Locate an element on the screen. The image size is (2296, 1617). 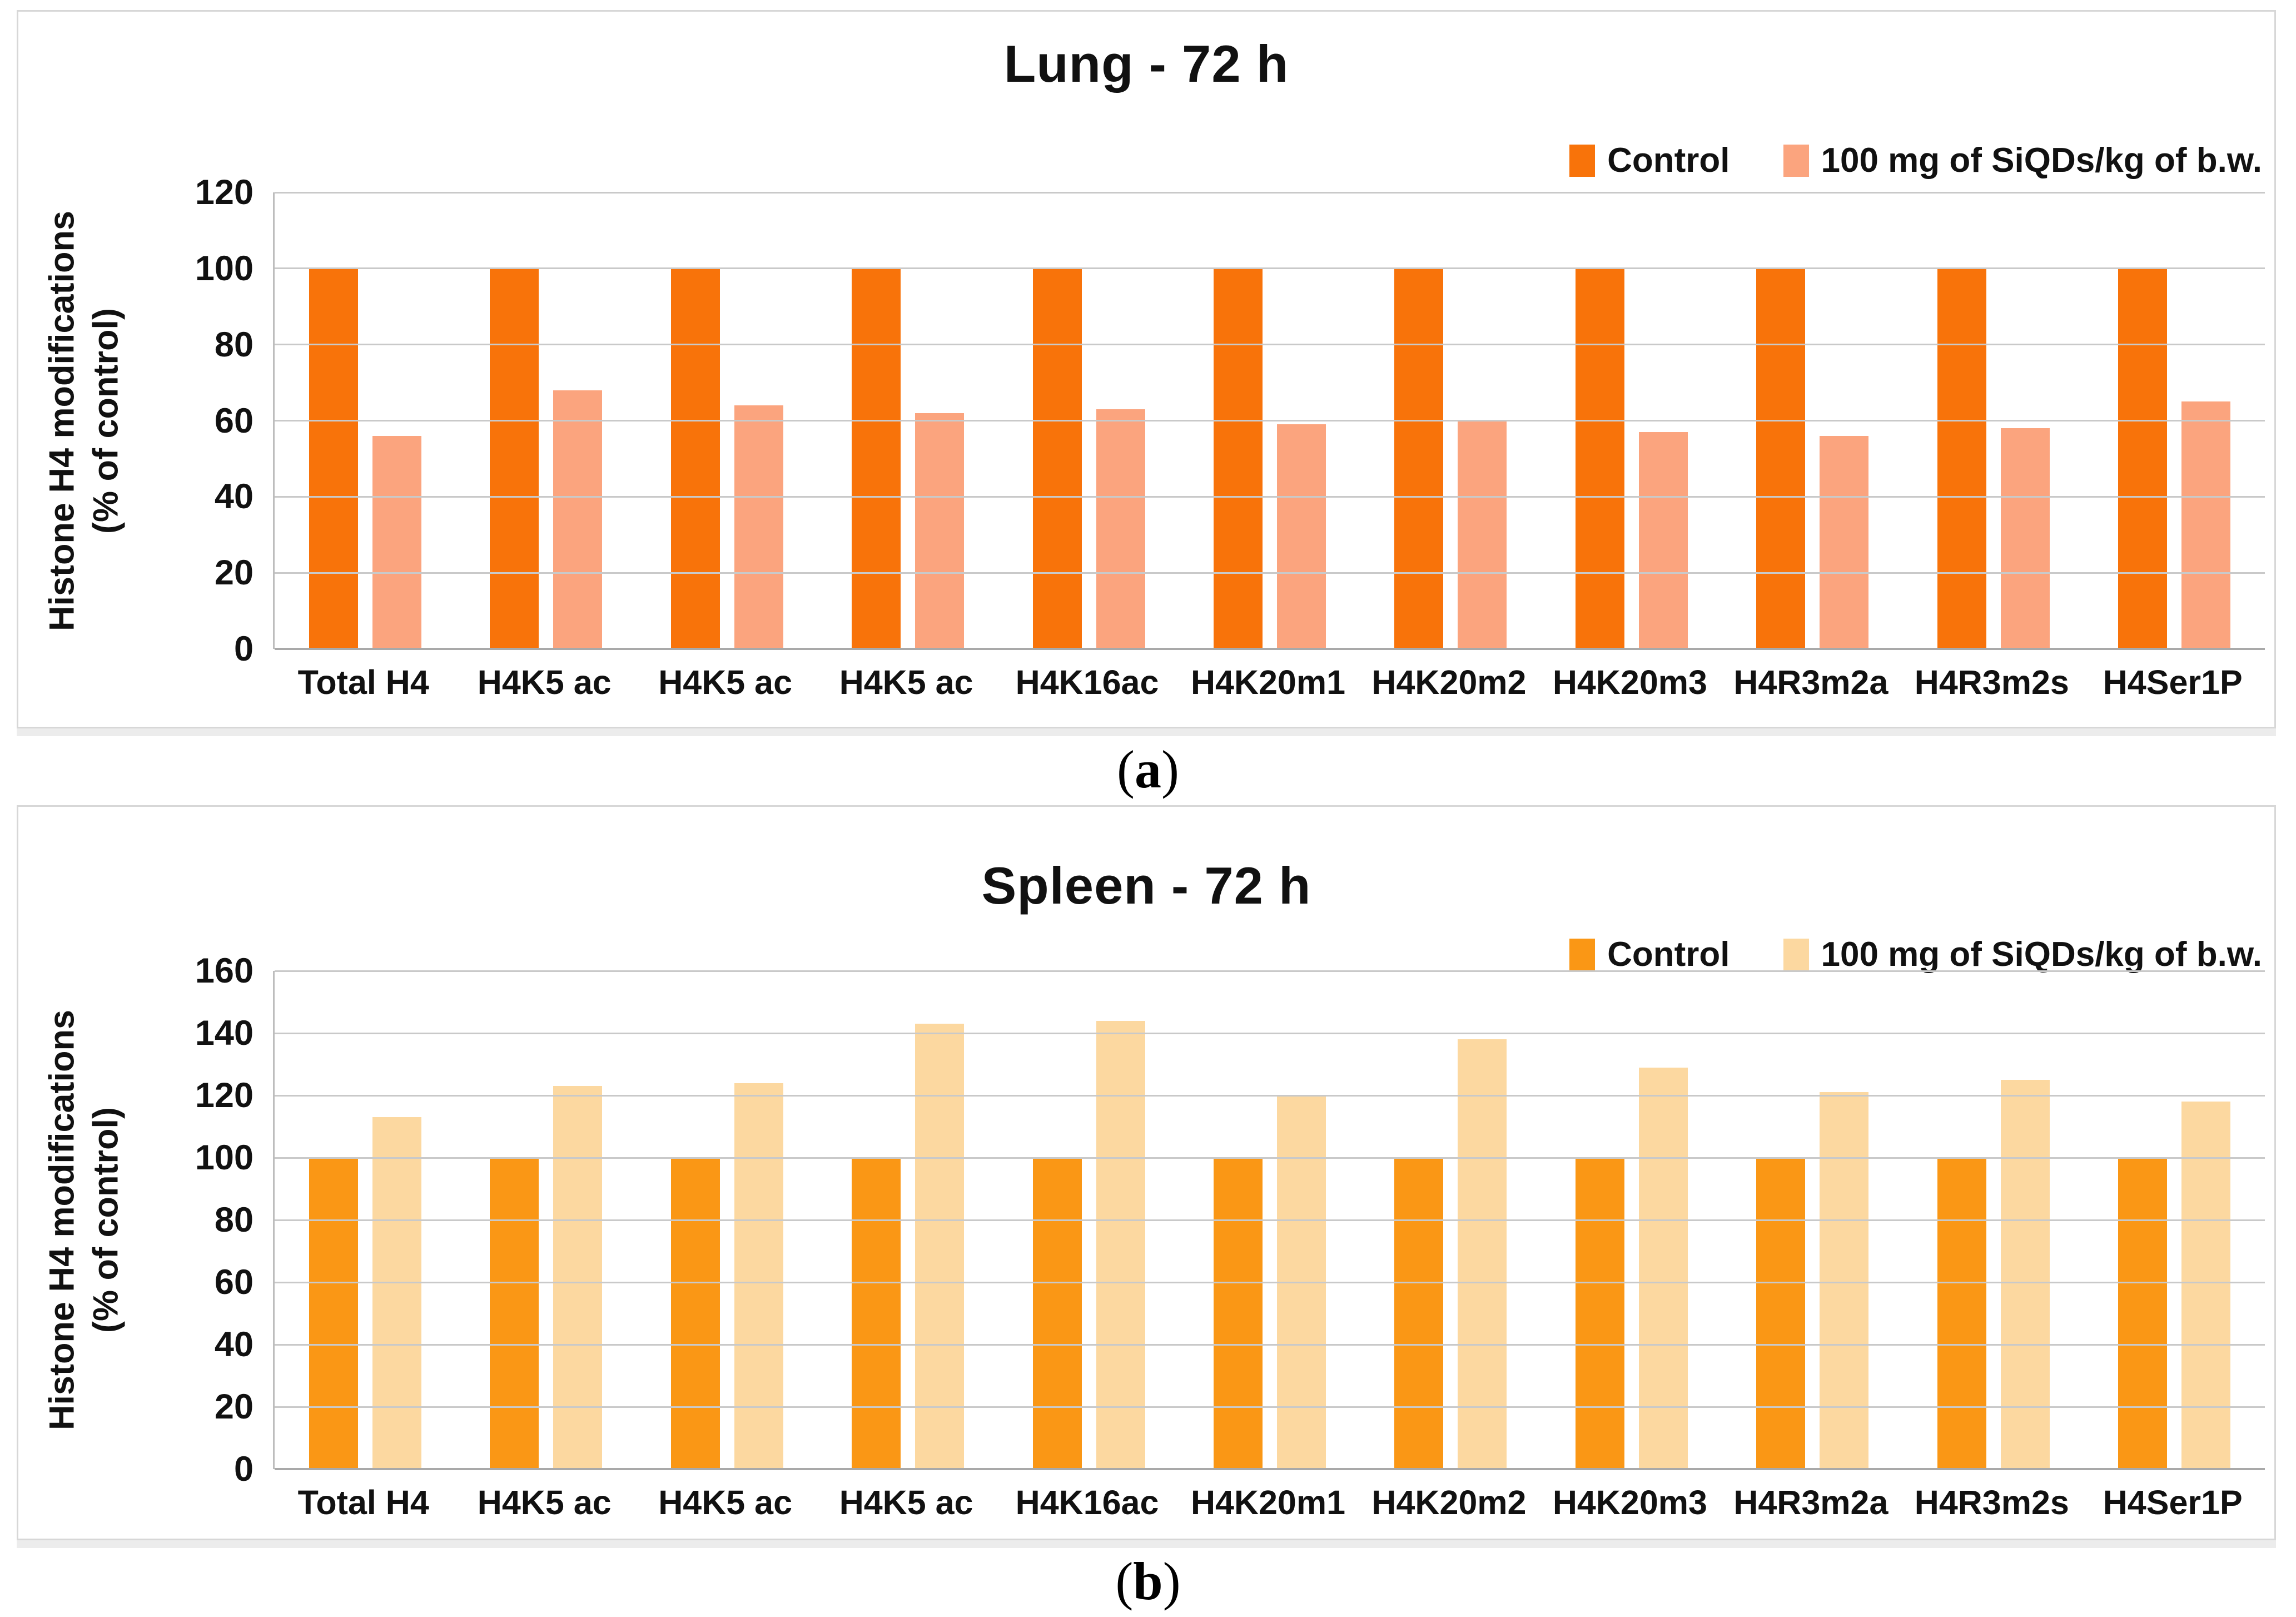
bar-group-H4K20m2 is located at coordinates (1451, 421).